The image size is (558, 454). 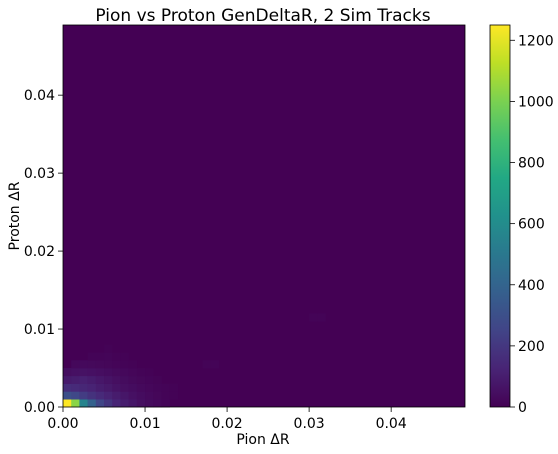 I want to click on y-tick-label: 0.00, so click(x=39, y=408).